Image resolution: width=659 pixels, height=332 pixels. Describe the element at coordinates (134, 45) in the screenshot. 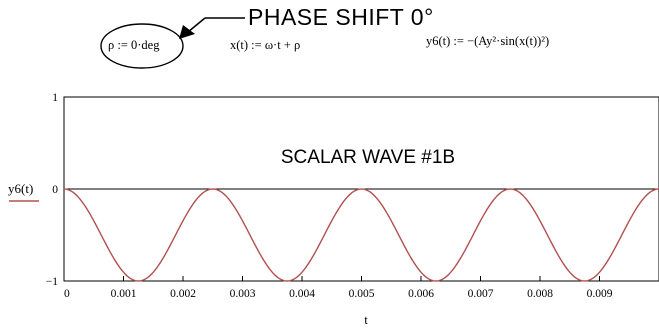

I see `equation-phase: ρ := 0·deg` at that location.